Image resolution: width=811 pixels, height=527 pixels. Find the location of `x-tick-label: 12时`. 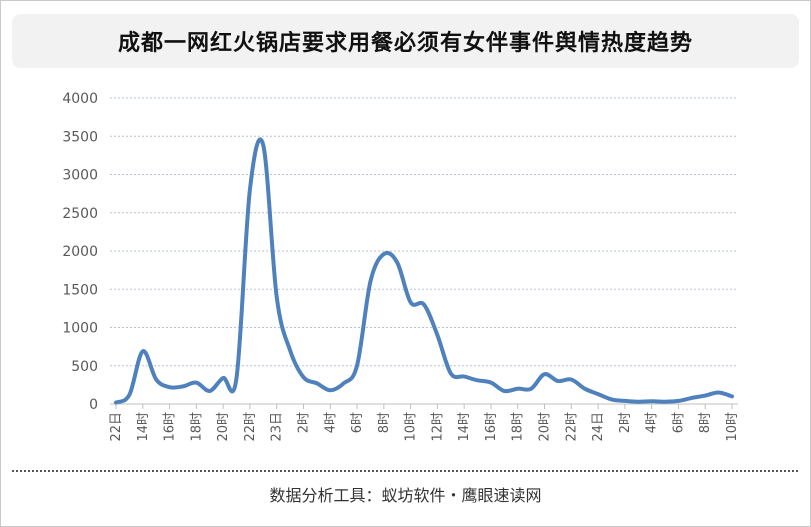

x-tick-label: 12时 is located at coordinates (437, 427).